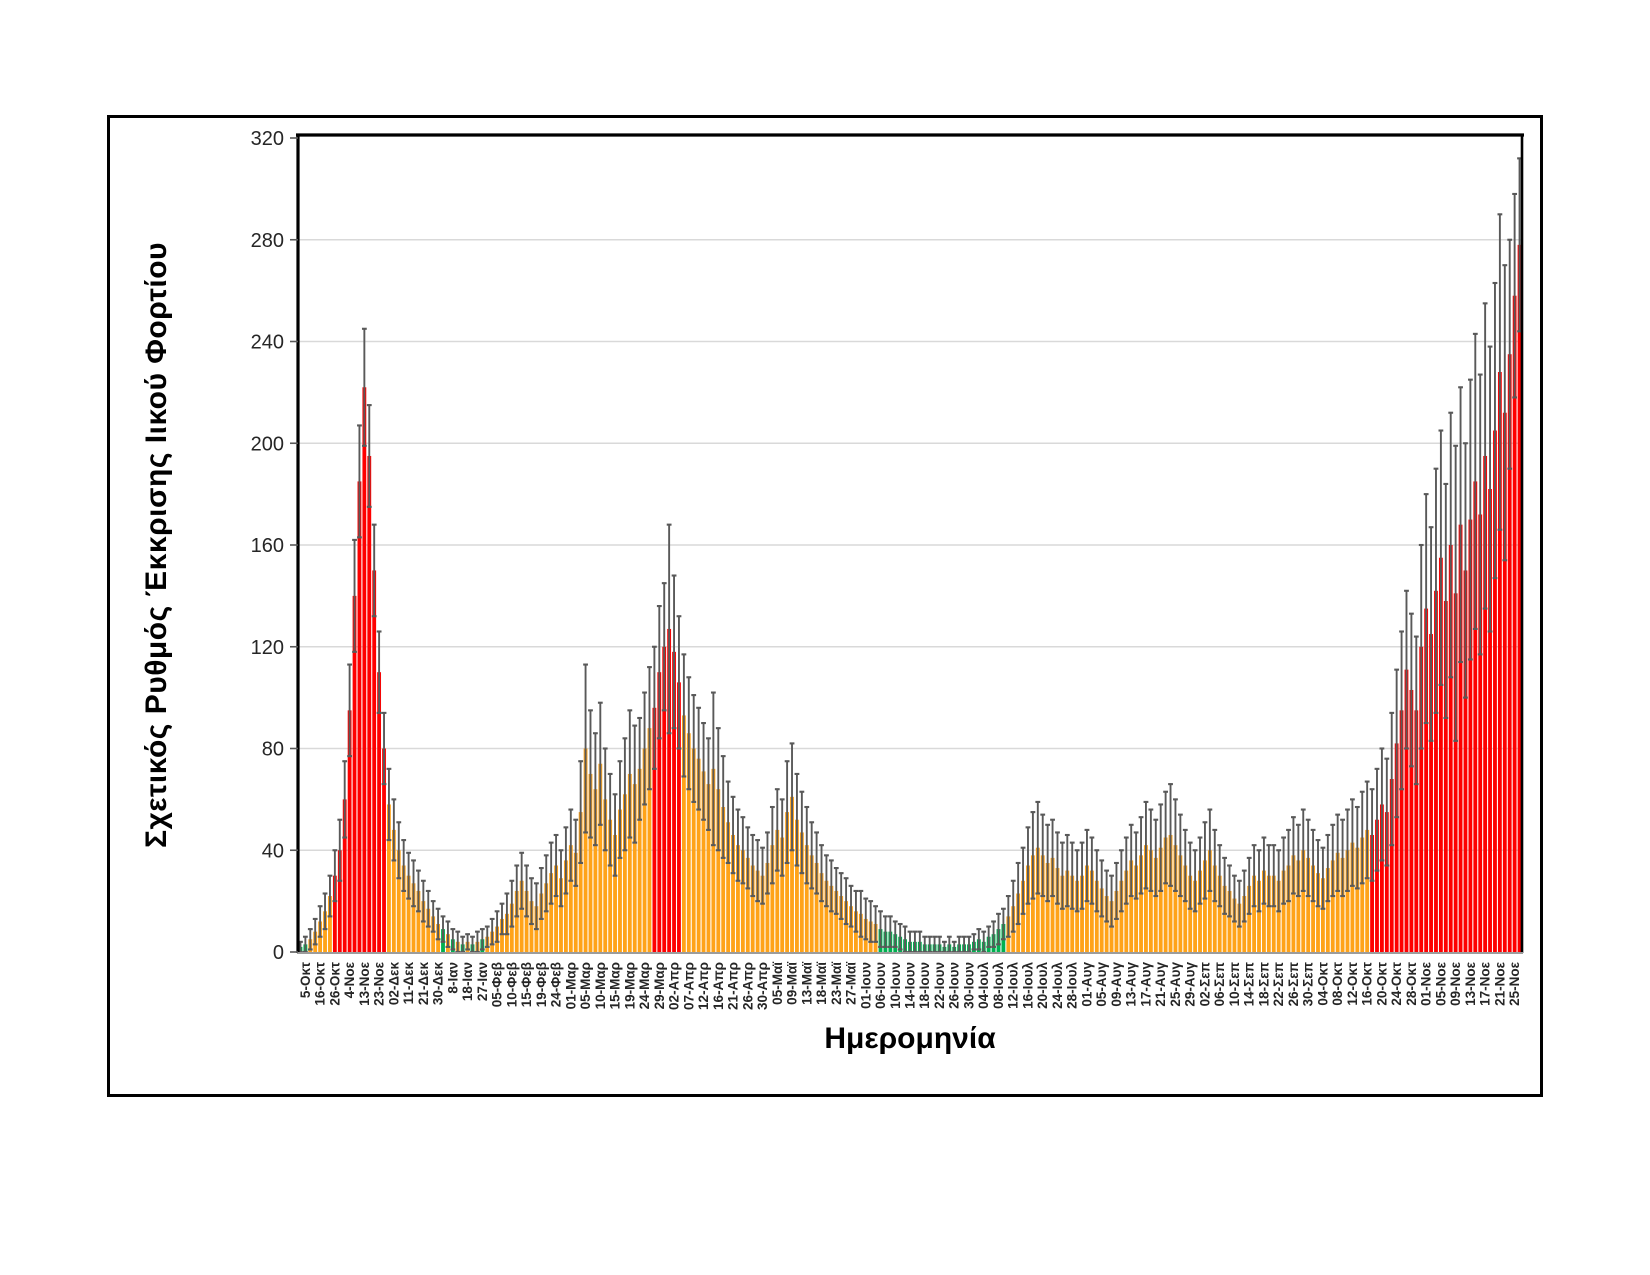 This screenshot has width=1650, height=1275. What do you see at coordinates (910, 1038) in the screenshot?
I see `x-axis-title: Ημερομηνία` at bounding box center [910, 1038].